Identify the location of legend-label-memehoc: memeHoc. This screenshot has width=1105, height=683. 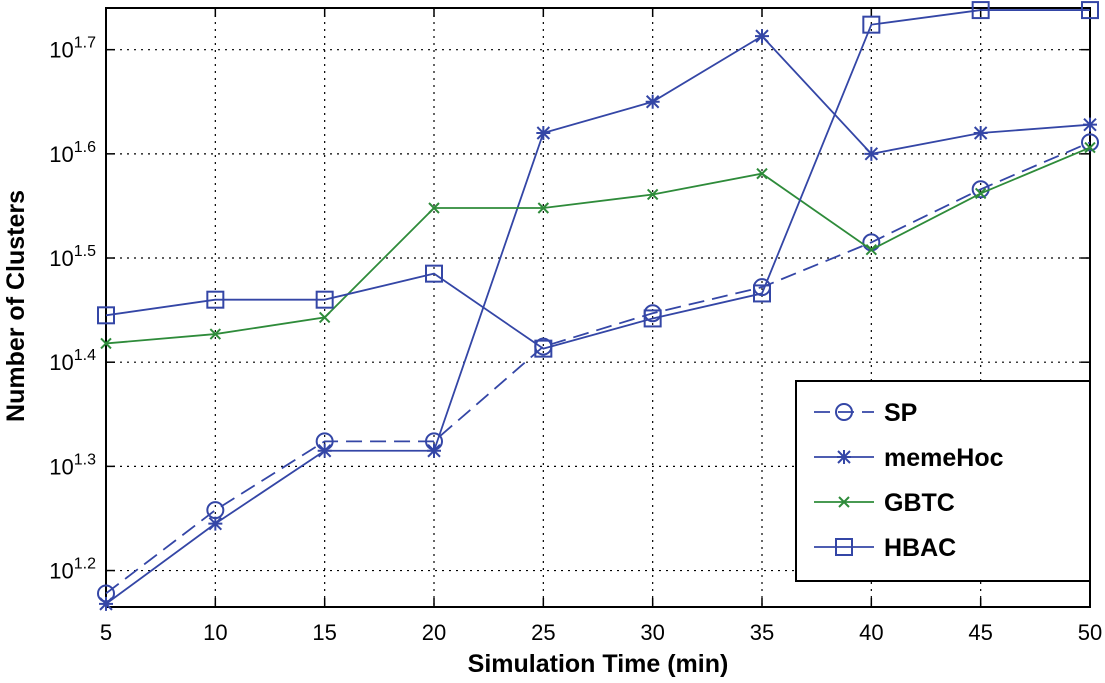
(944, 458).